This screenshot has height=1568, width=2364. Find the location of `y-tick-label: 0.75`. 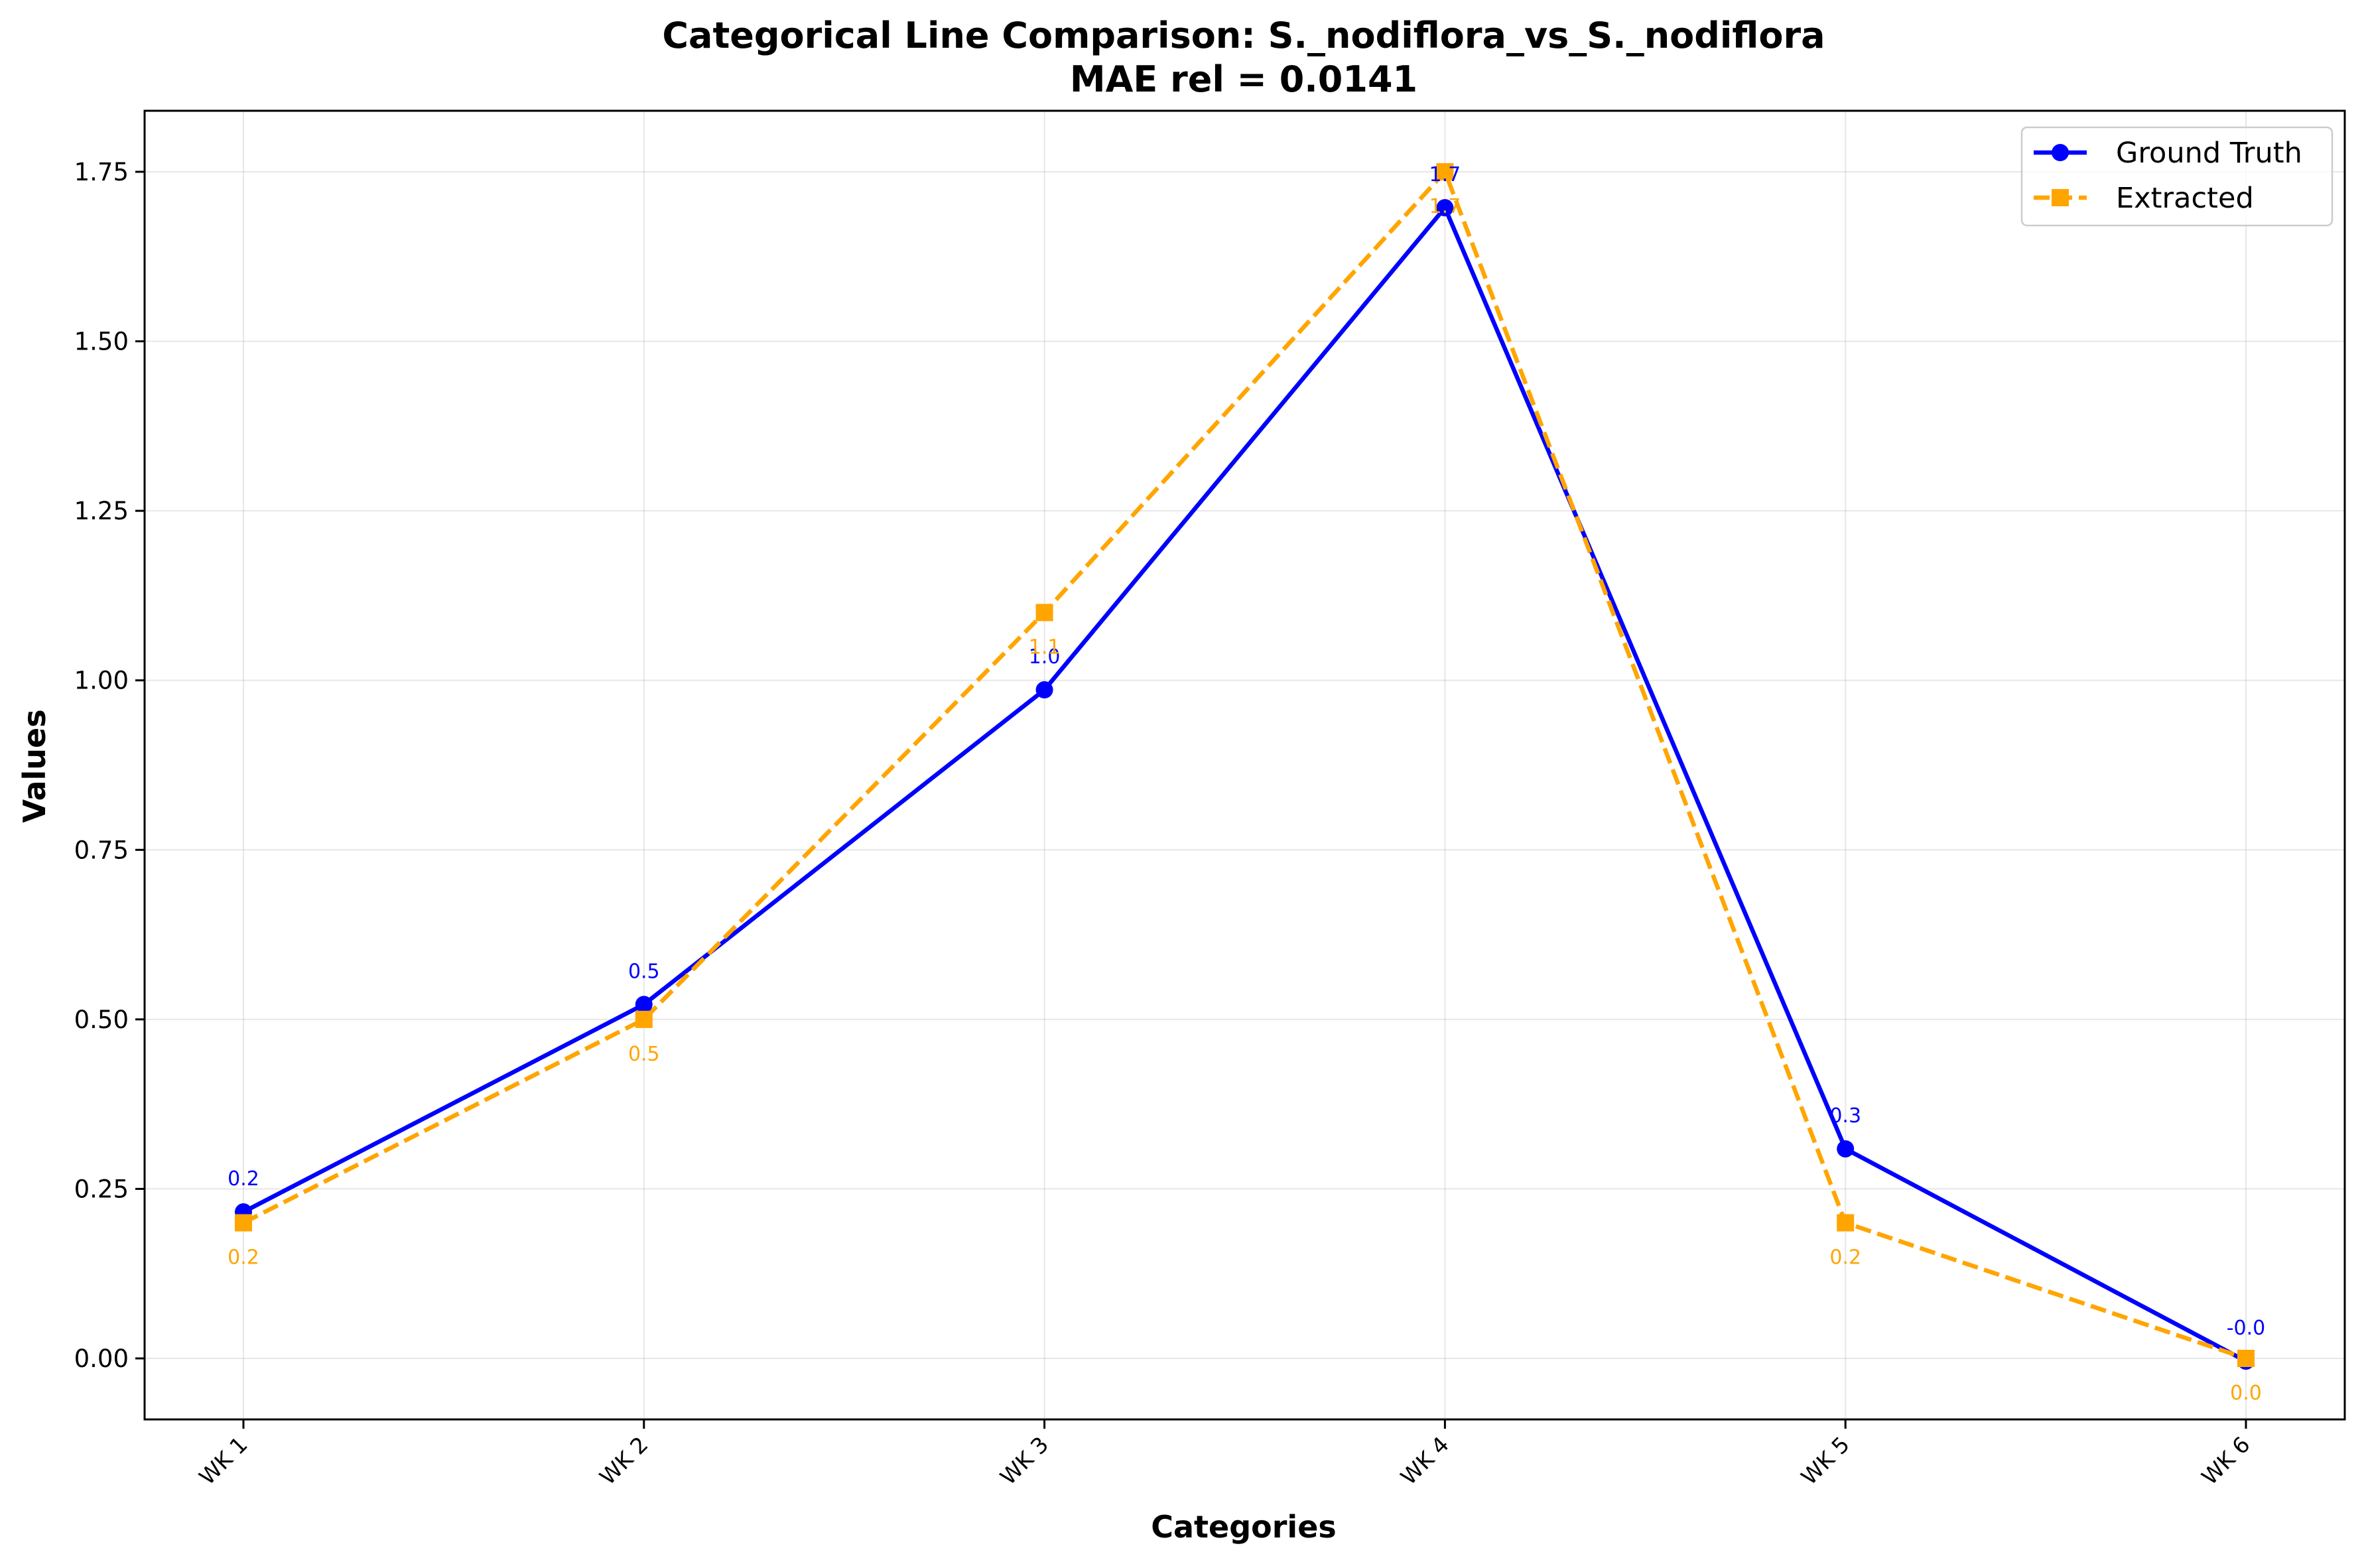

y-tick-label: 0.75 is located at coordinates (101, 850).